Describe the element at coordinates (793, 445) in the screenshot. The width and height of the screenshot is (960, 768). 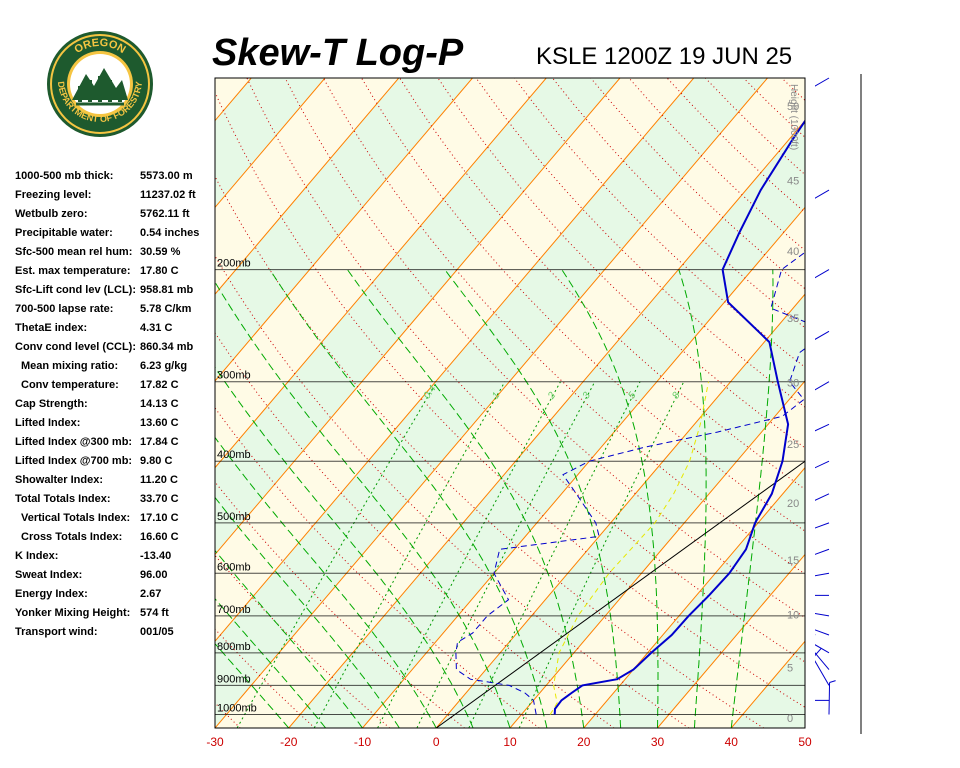
I see `height-tick-label: 25` at that location.